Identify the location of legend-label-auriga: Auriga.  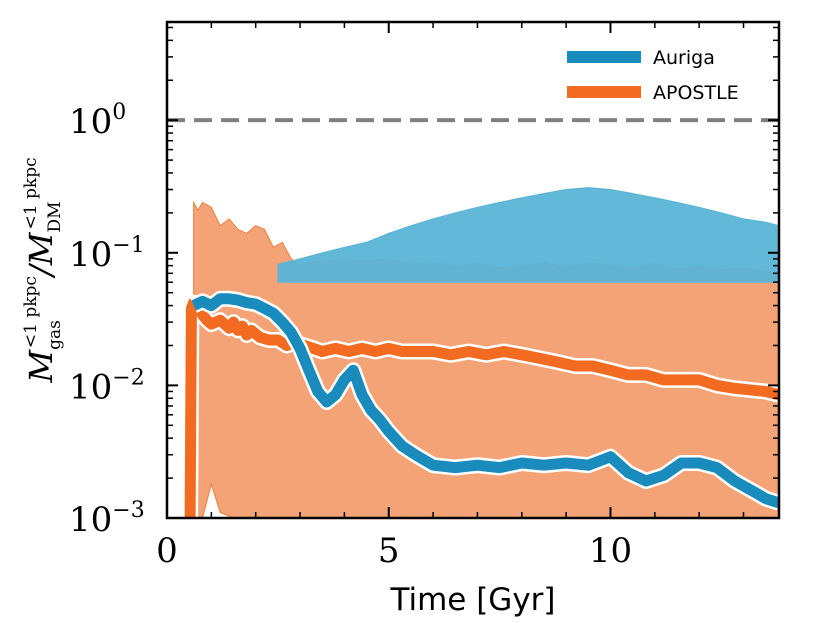
(684, 58).